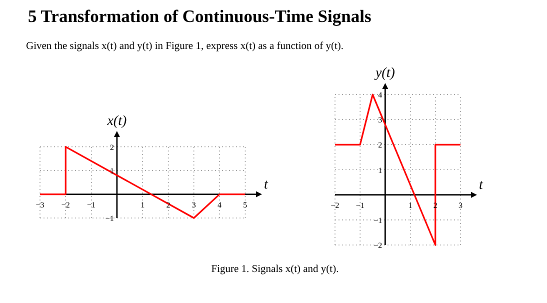 The height and width of the screenshot is (303, 547). What do you see at coordinates (185, 46) in the screenshot?
I see `chart-subtitle: Given the signals x(t) and y(t) in Figure 1, express x(t) as a function of y(t).` at bounding box center [185, 46].